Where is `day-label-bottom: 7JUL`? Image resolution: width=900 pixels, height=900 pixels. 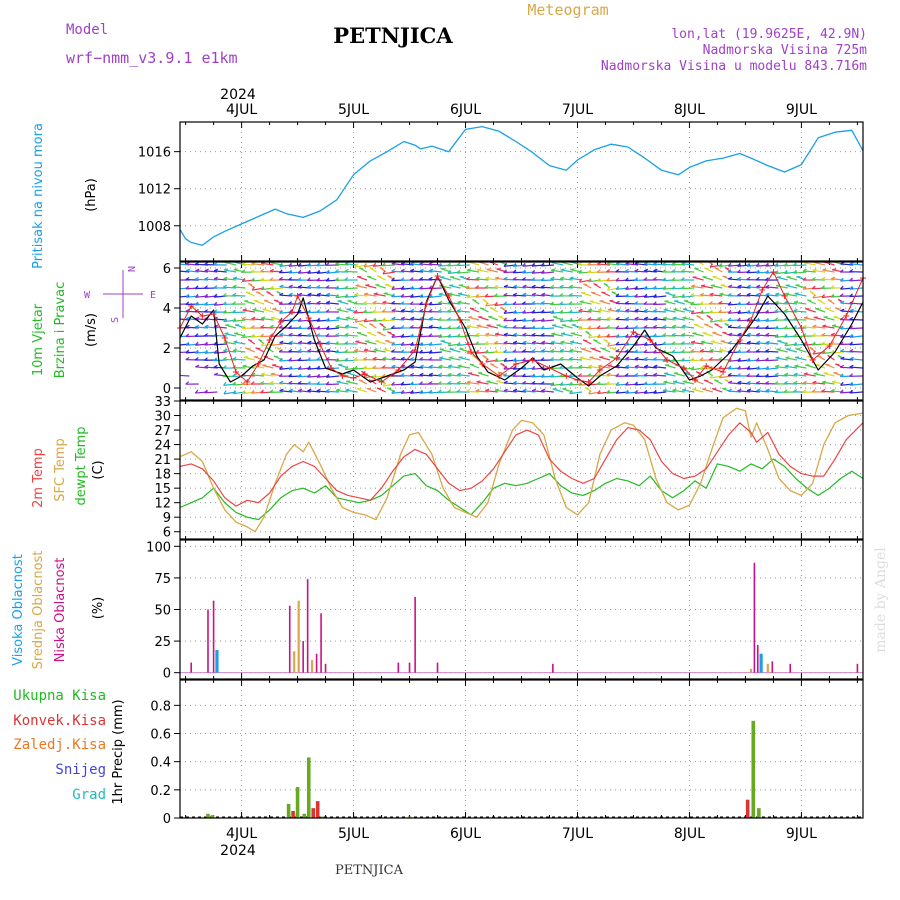 day-label-bottom: 7JUL is located at coordinates (577, 834).